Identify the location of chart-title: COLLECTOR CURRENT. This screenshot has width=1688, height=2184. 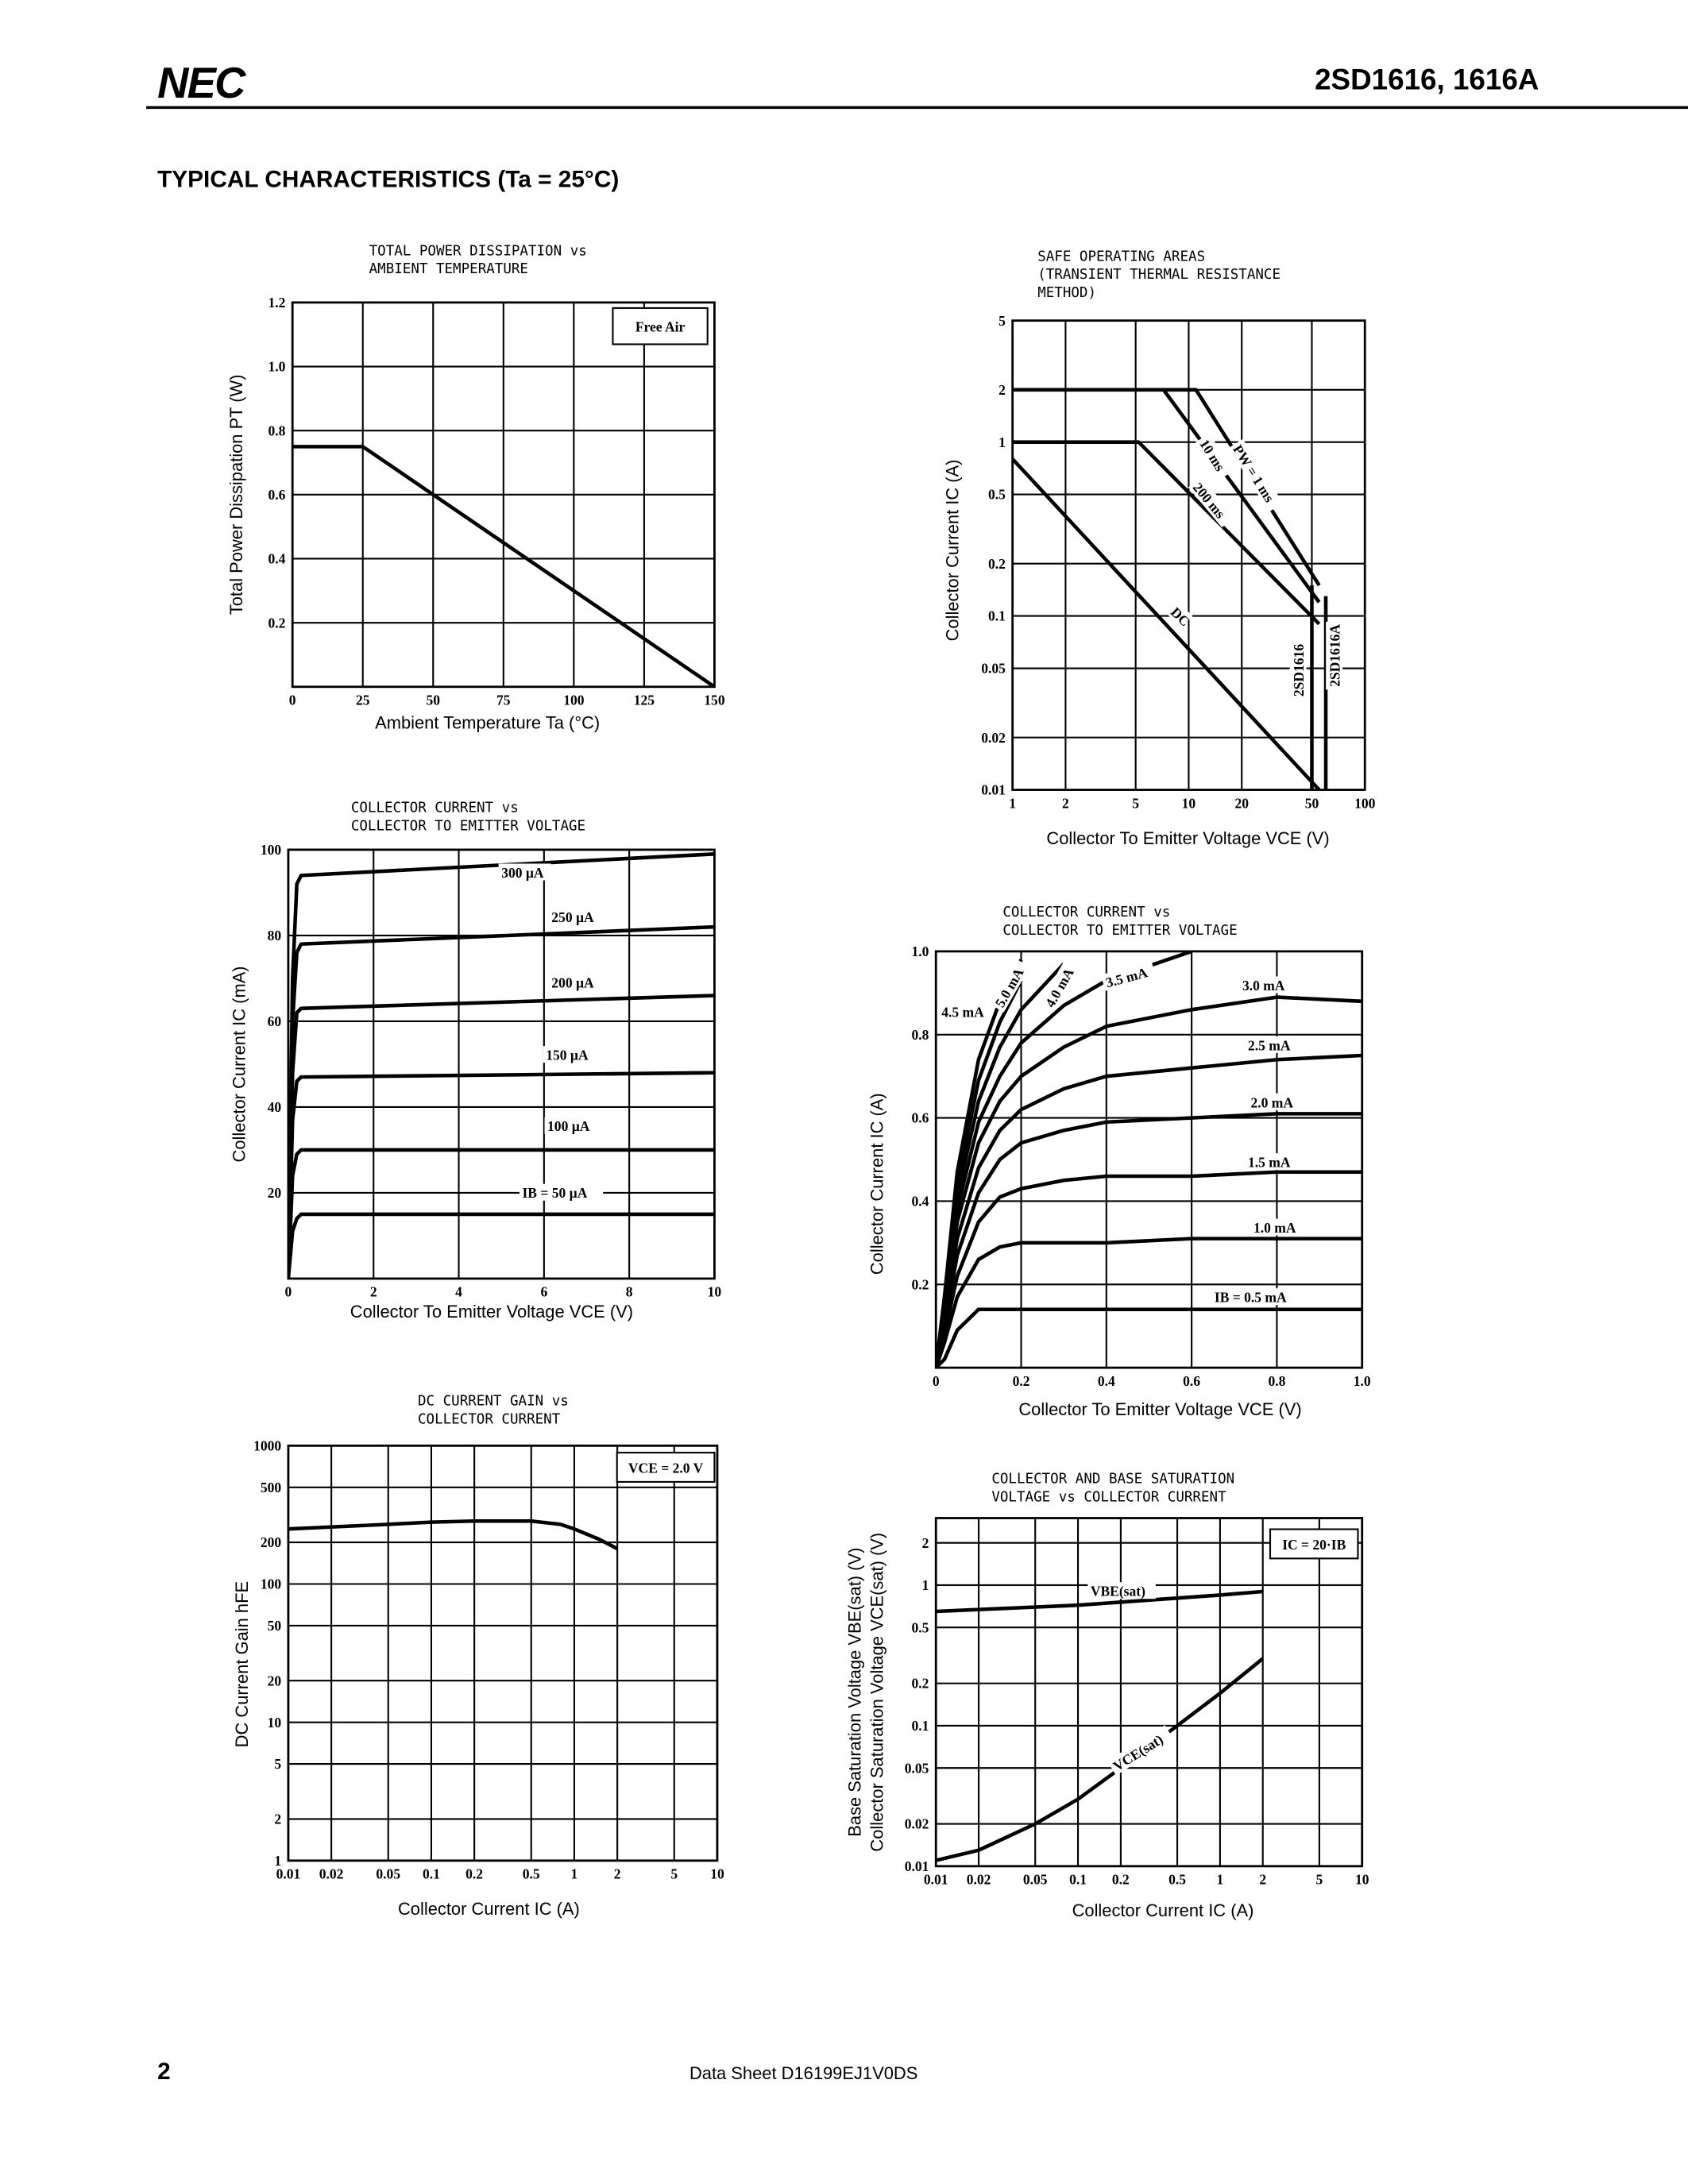
(490, 1419).